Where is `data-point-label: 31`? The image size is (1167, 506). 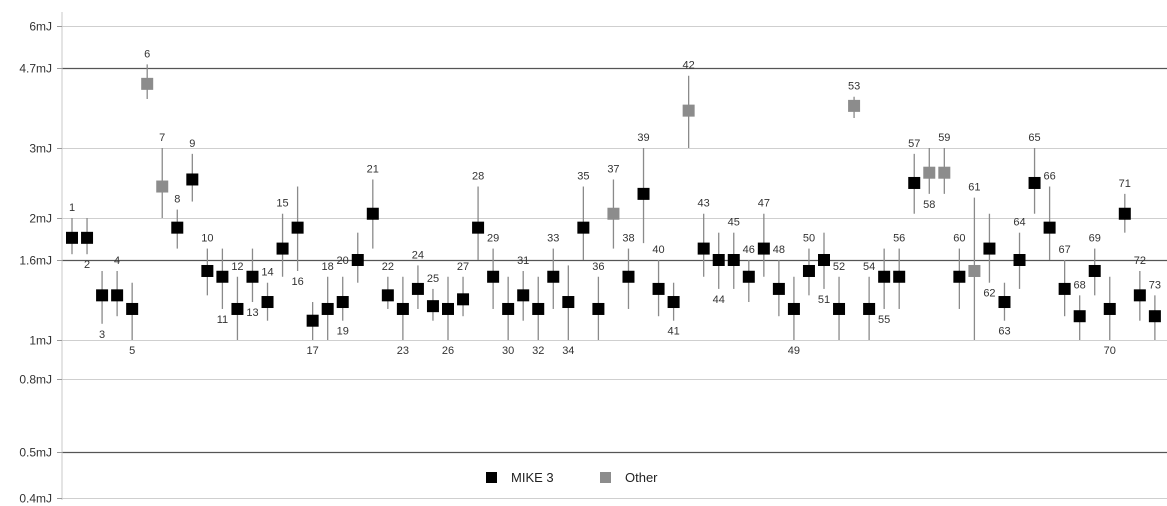 data-point-label: 31 is located at coordinates (523, 261).